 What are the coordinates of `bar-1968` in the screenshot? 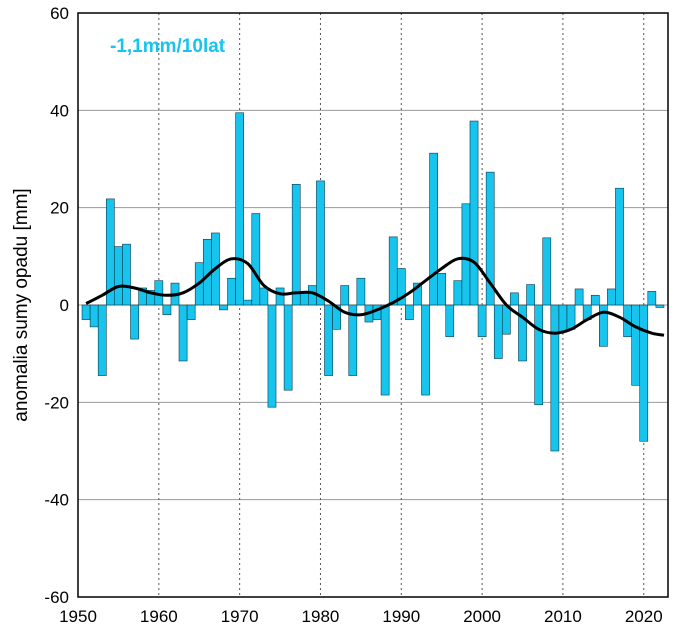 It's located at (223, 307).